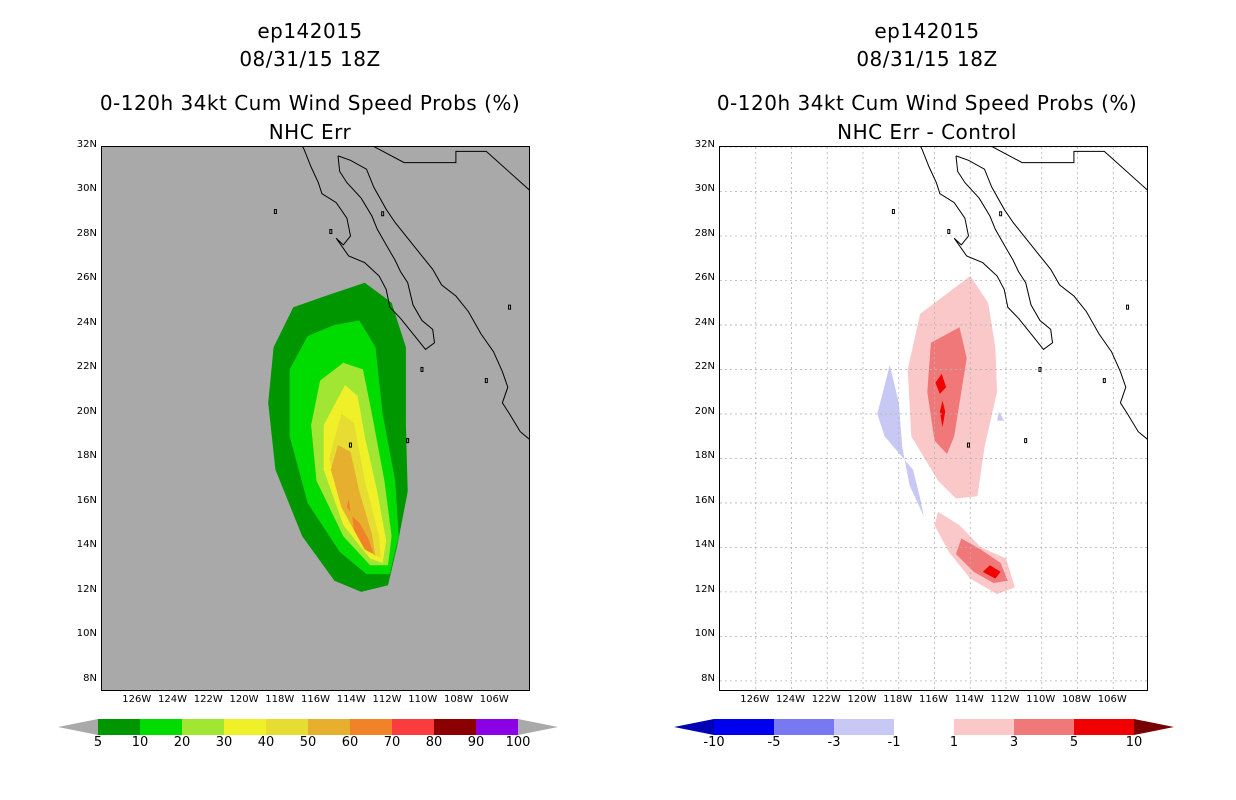 The image size is (1236, 800). I want to click on colorbar-tick-label: 80, so click(434, 742).